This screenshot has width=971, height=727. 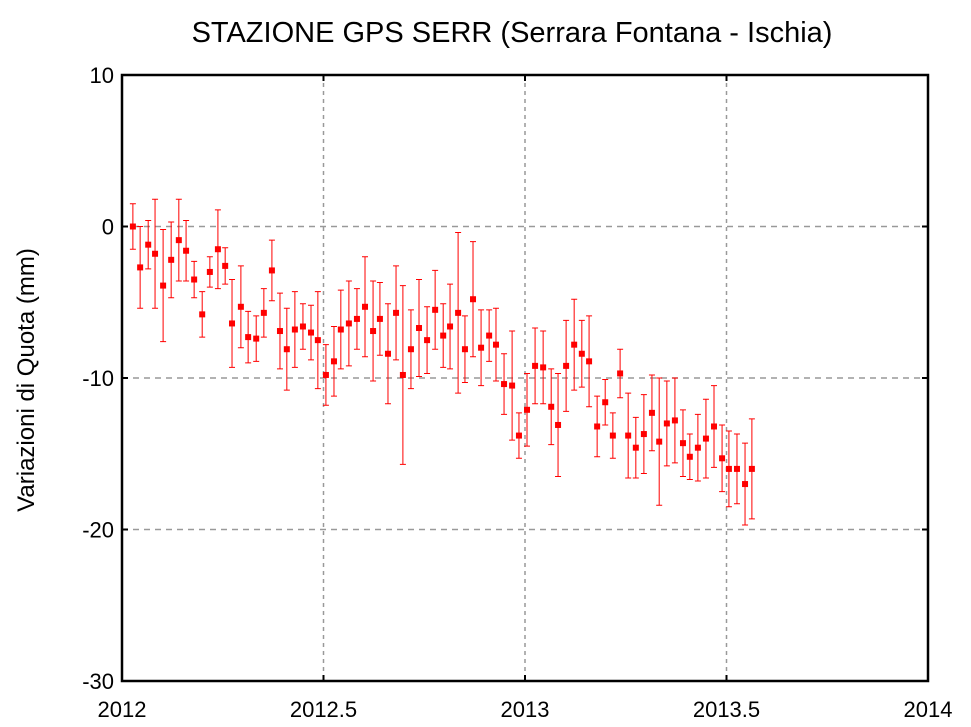 I want to click on y-tick-label: 10, so click(x=102, y=75).